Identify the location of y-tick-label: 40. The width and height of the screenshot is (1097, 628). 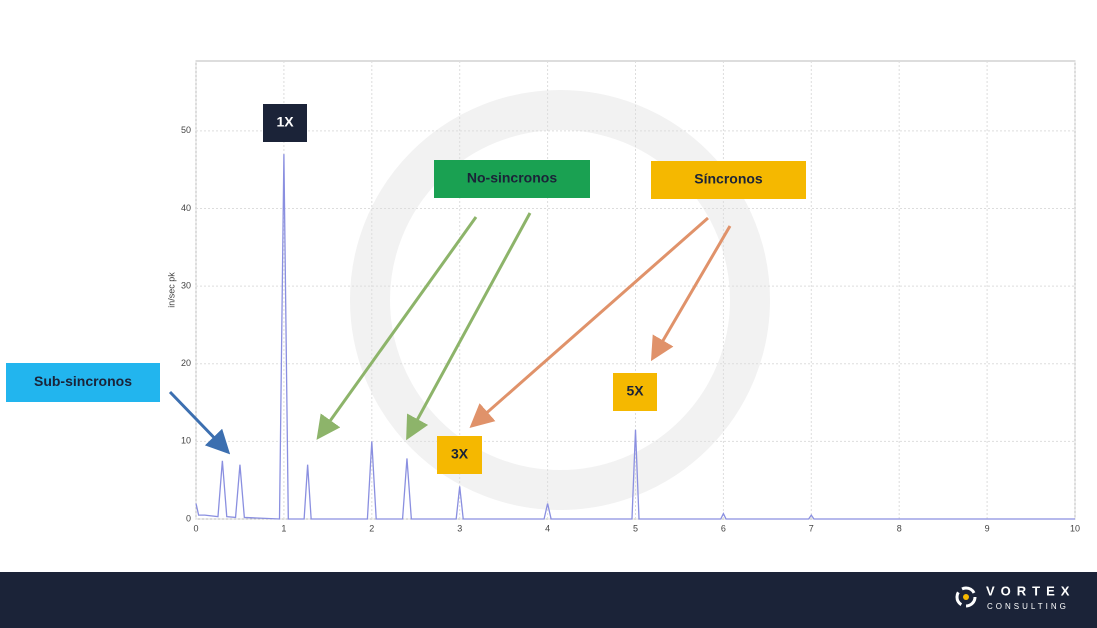
(186, 208).